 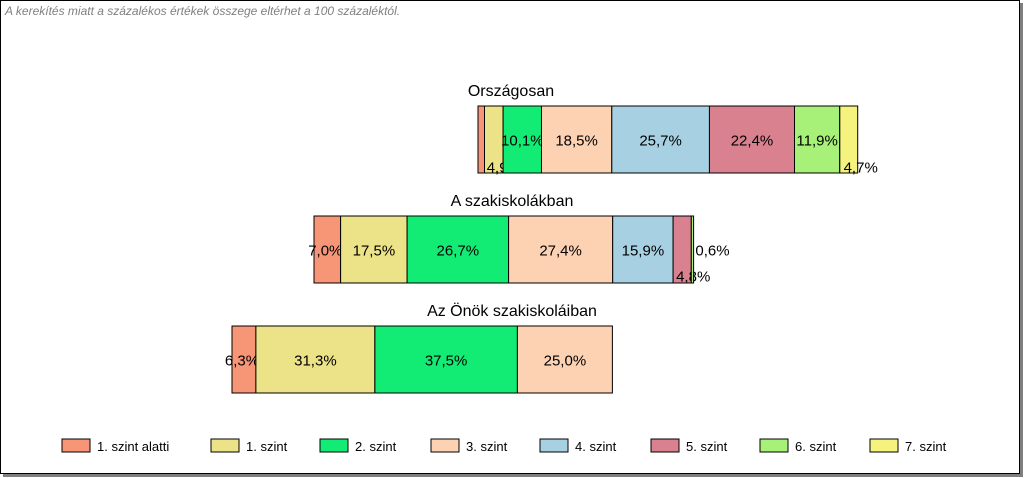 I want to click on value-label: 15,9%, so click(x=643, y=251).